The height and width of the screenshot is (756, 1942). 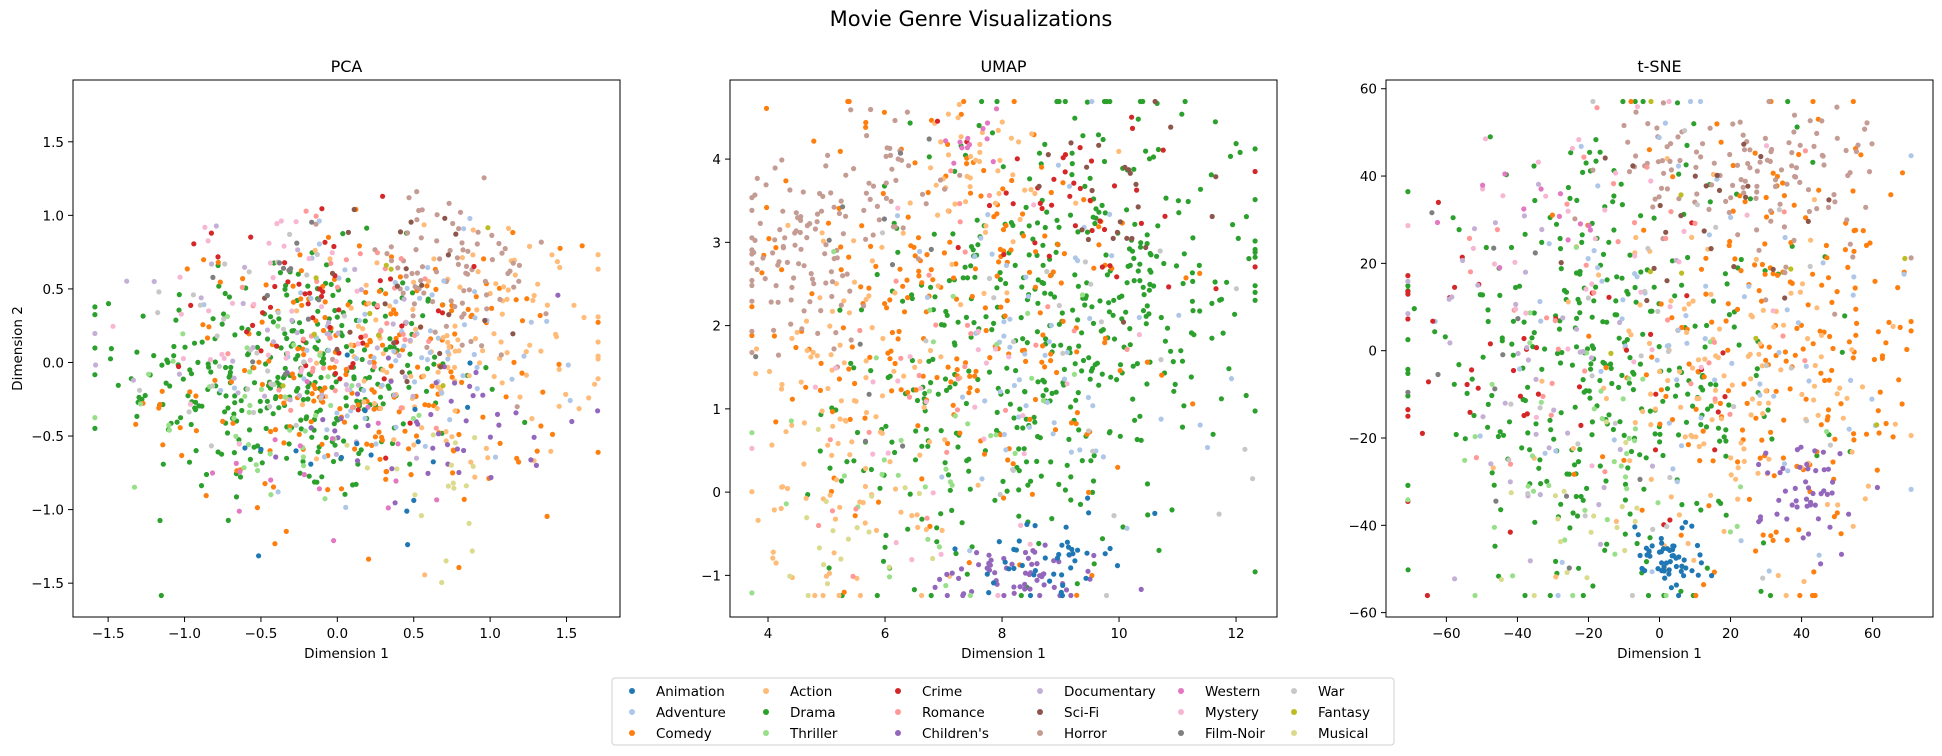 What do you see at coordinates (1318, 692) in the screenshot?
I see `legend-item: War` at bounding box center [1318, 692].